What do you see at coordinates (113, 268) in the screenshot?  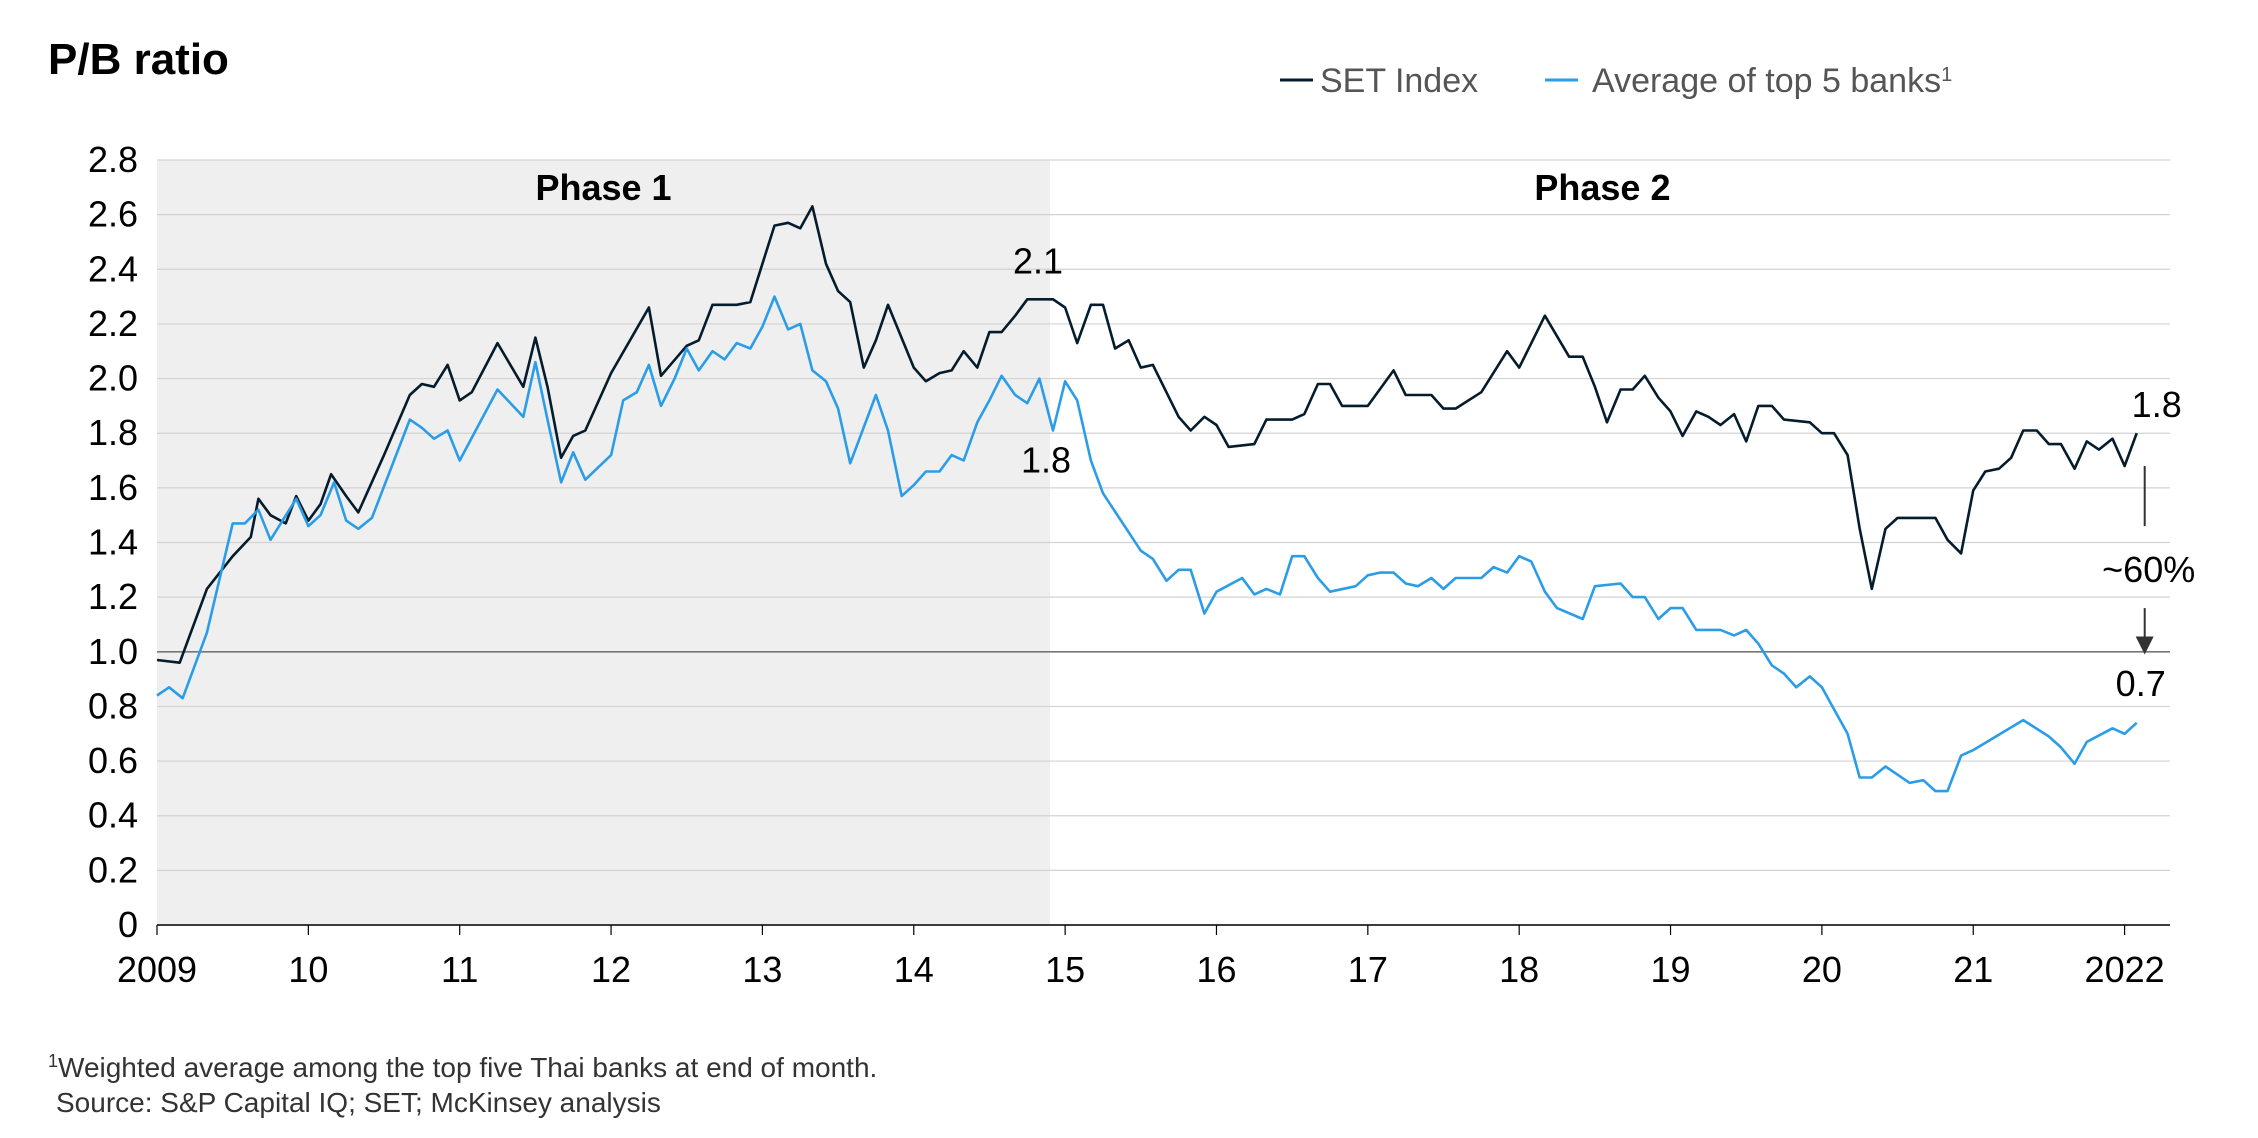 I see `y-tick-label-12: 2.4` at bounding box center [113, 268].